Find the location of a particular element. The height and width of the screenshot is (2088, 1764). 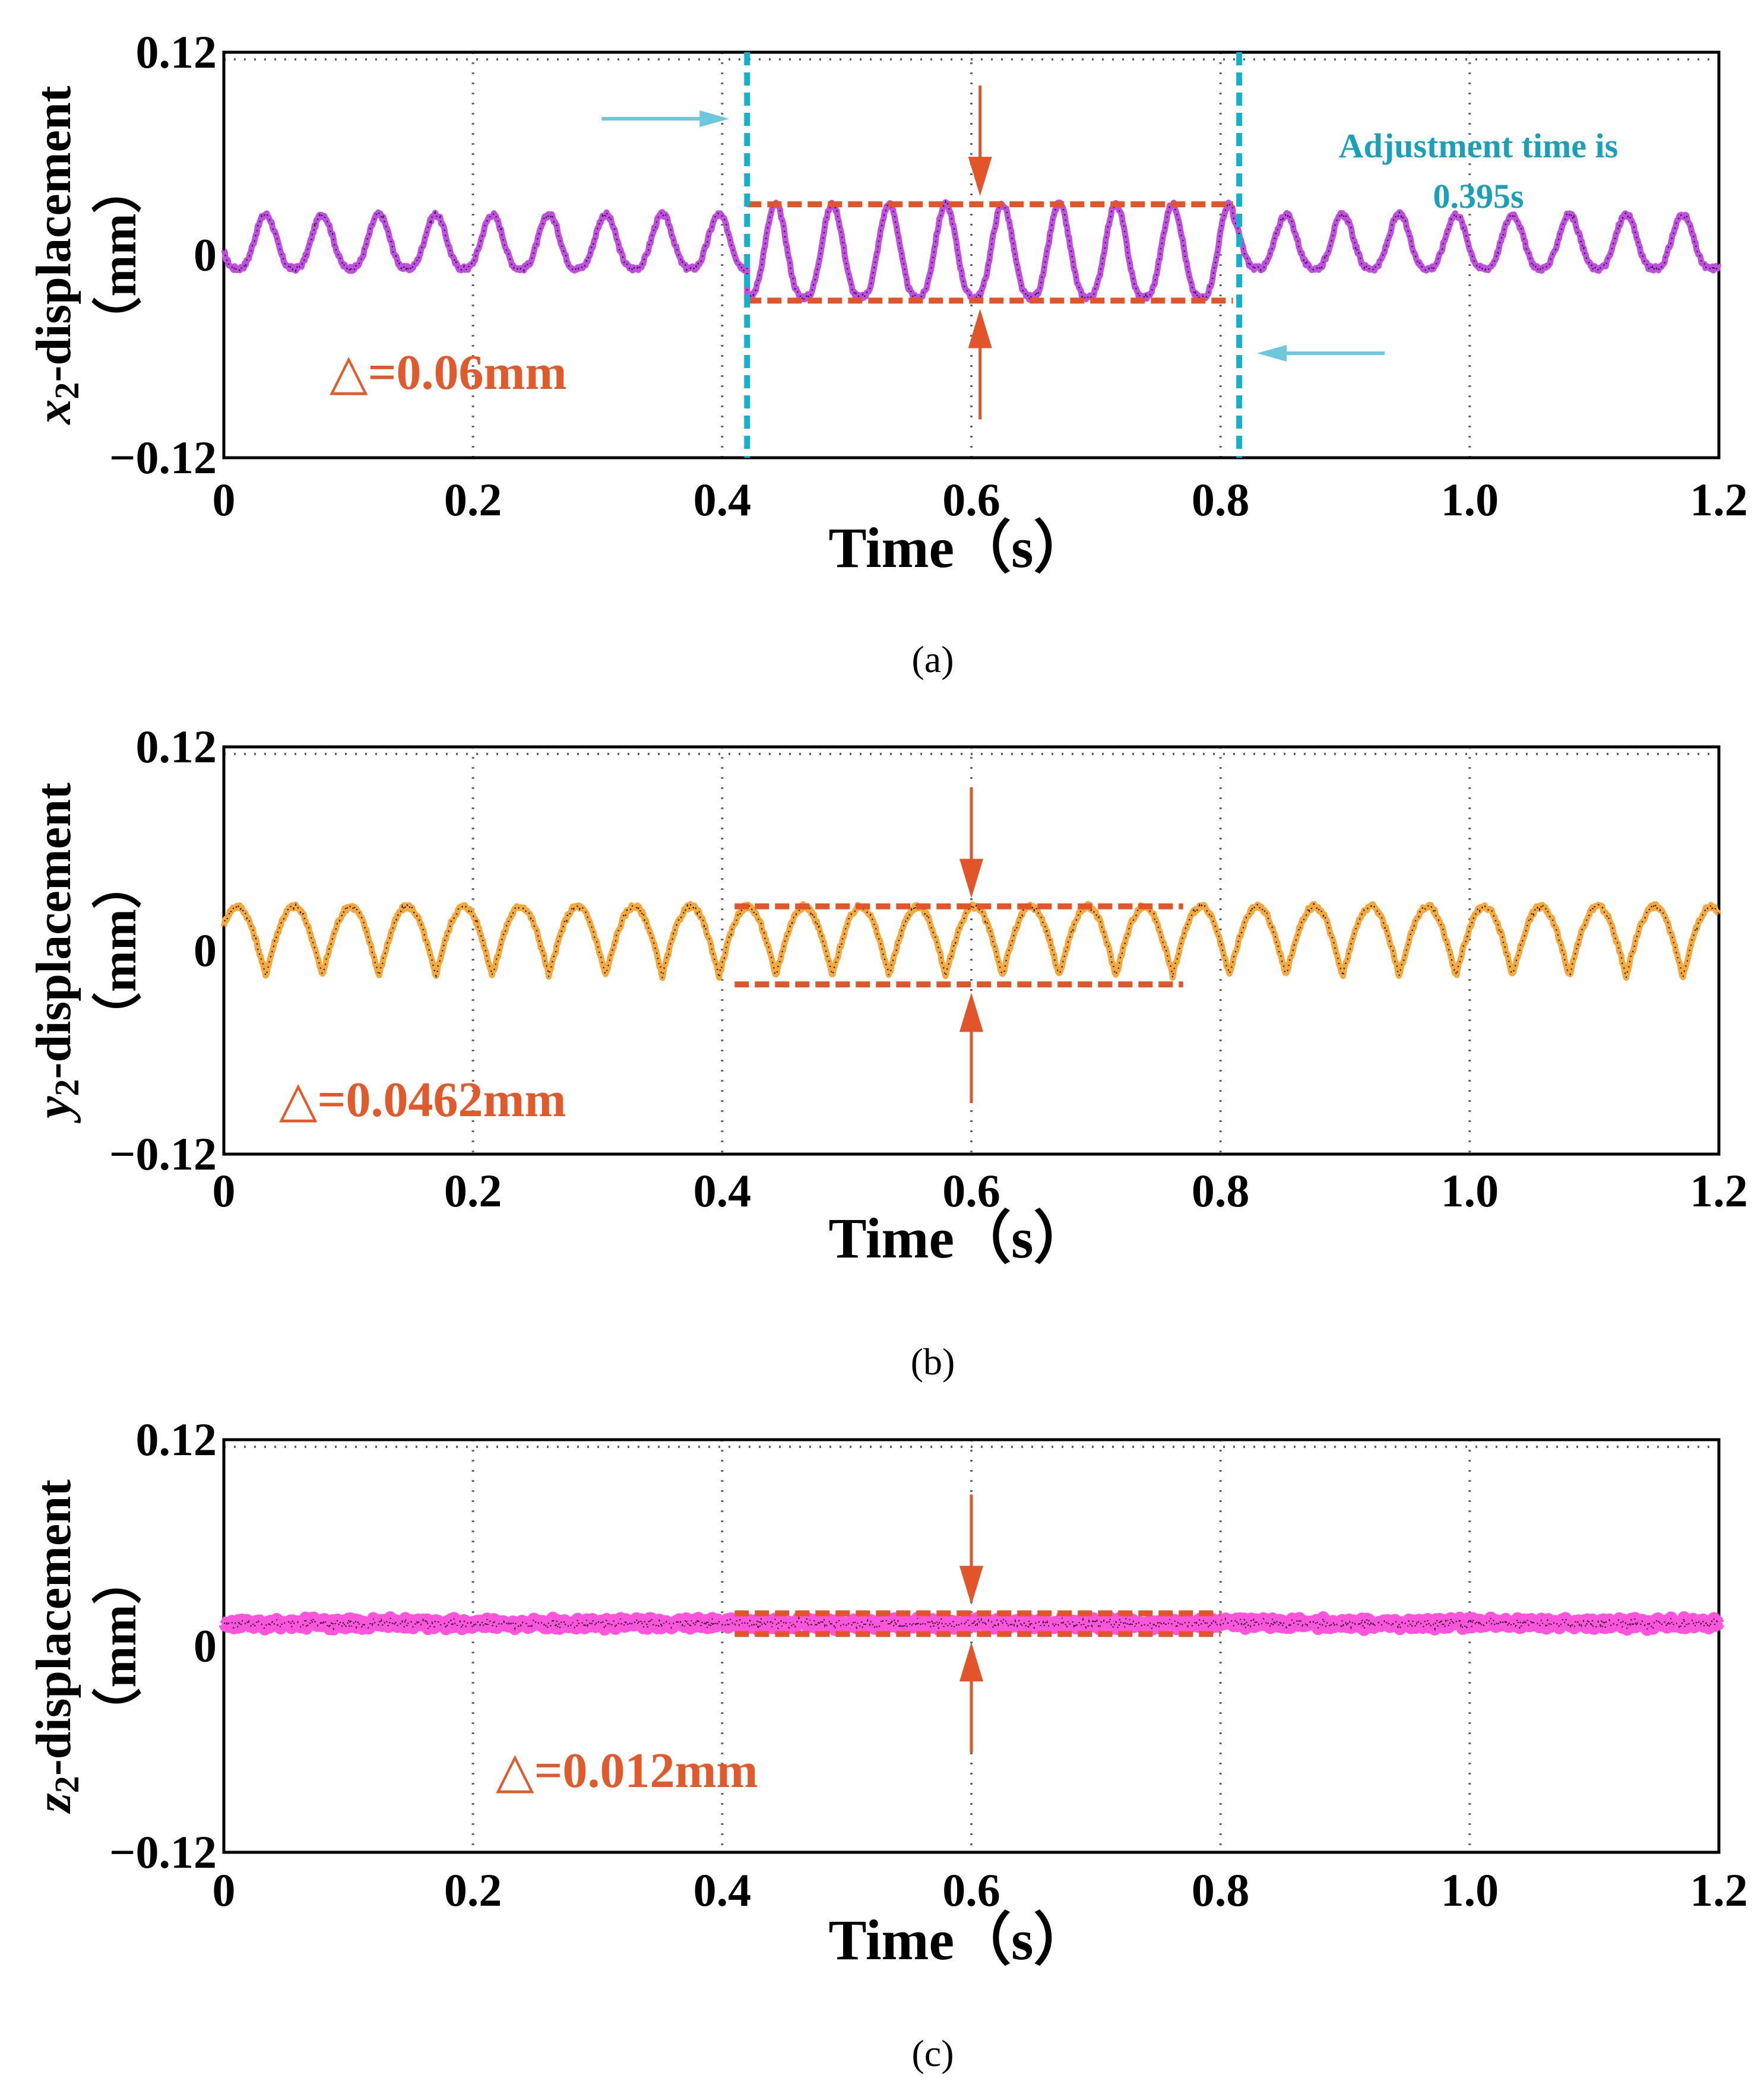

series-line-b is located at coordinates (972, 941).